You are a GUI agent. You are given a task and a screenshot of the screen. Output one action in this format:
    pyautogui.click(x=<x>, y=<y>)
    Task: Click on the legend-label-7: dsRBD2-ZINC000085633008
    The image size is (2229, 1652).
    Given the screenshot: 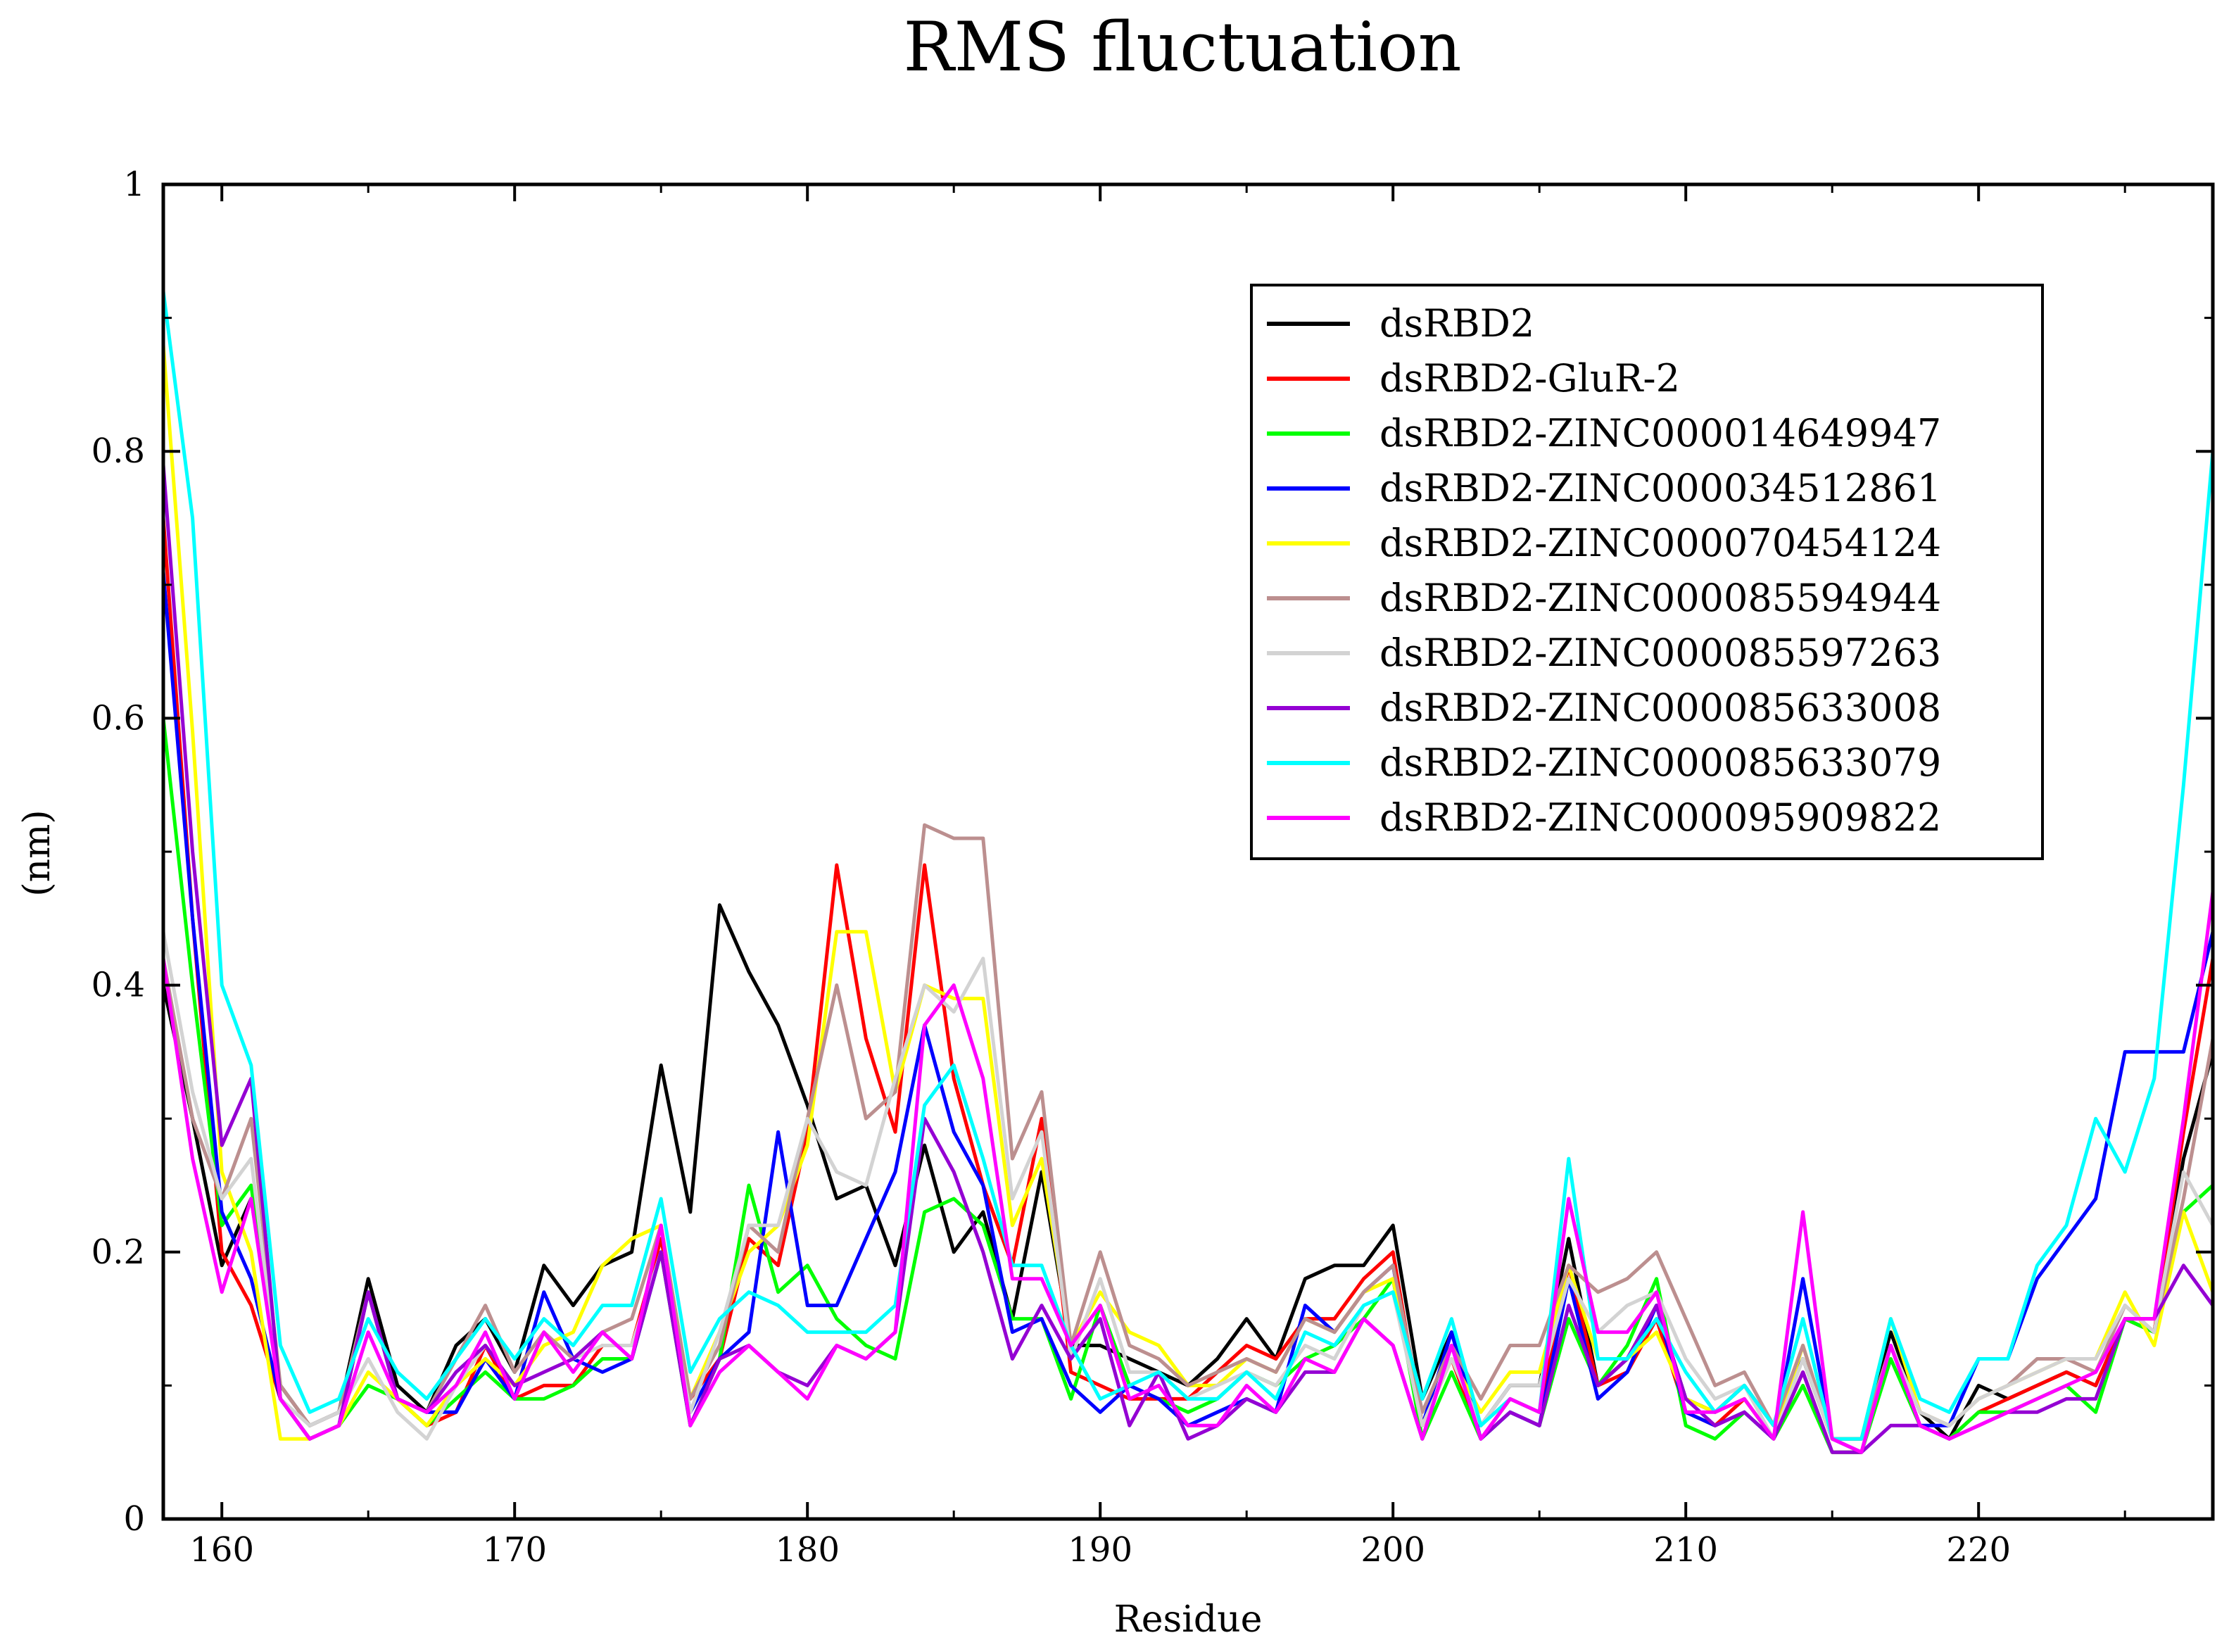 What is the action you would take?
    pyautogui.click(x=1660, y=708)
    